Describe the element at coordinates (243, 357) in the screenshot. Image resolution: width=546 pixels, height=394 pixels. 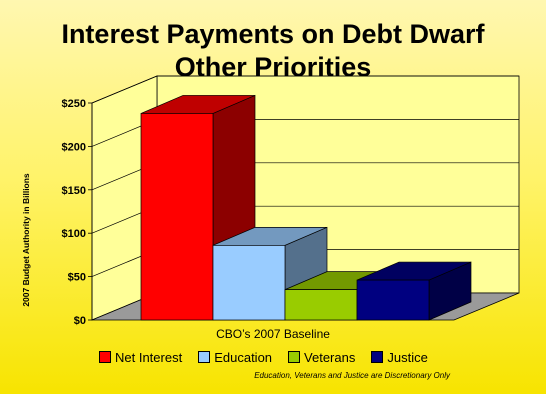
I see `legend-label: Education` at that location.